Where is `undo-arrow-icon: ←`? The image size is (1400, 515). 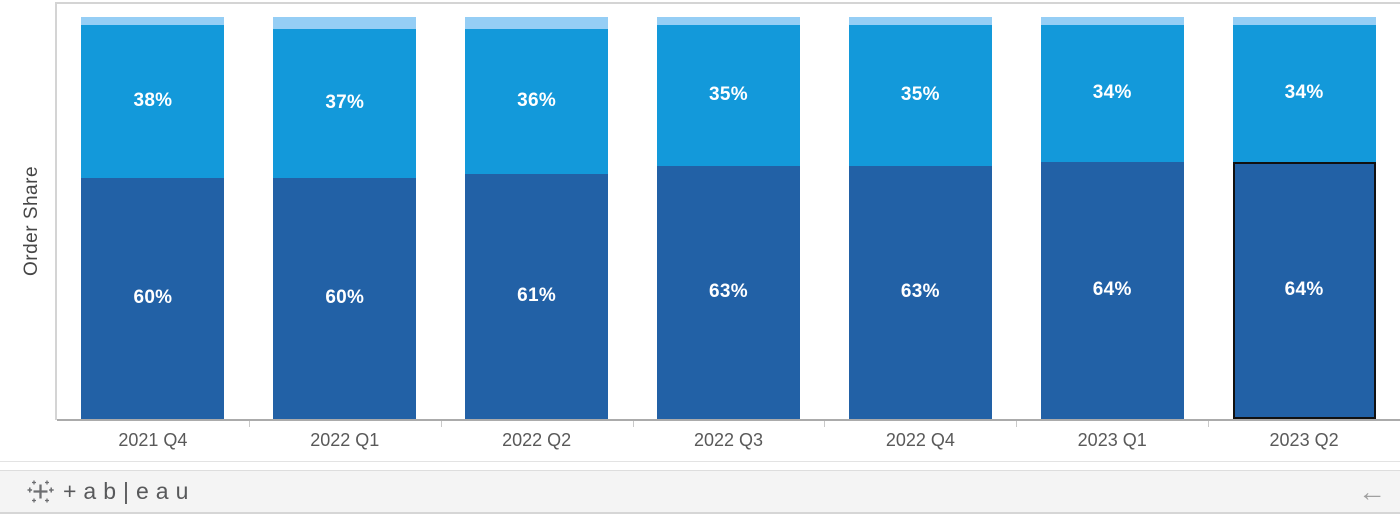
undo-arrow-icon: ← is located at coordinates (1372, 491).